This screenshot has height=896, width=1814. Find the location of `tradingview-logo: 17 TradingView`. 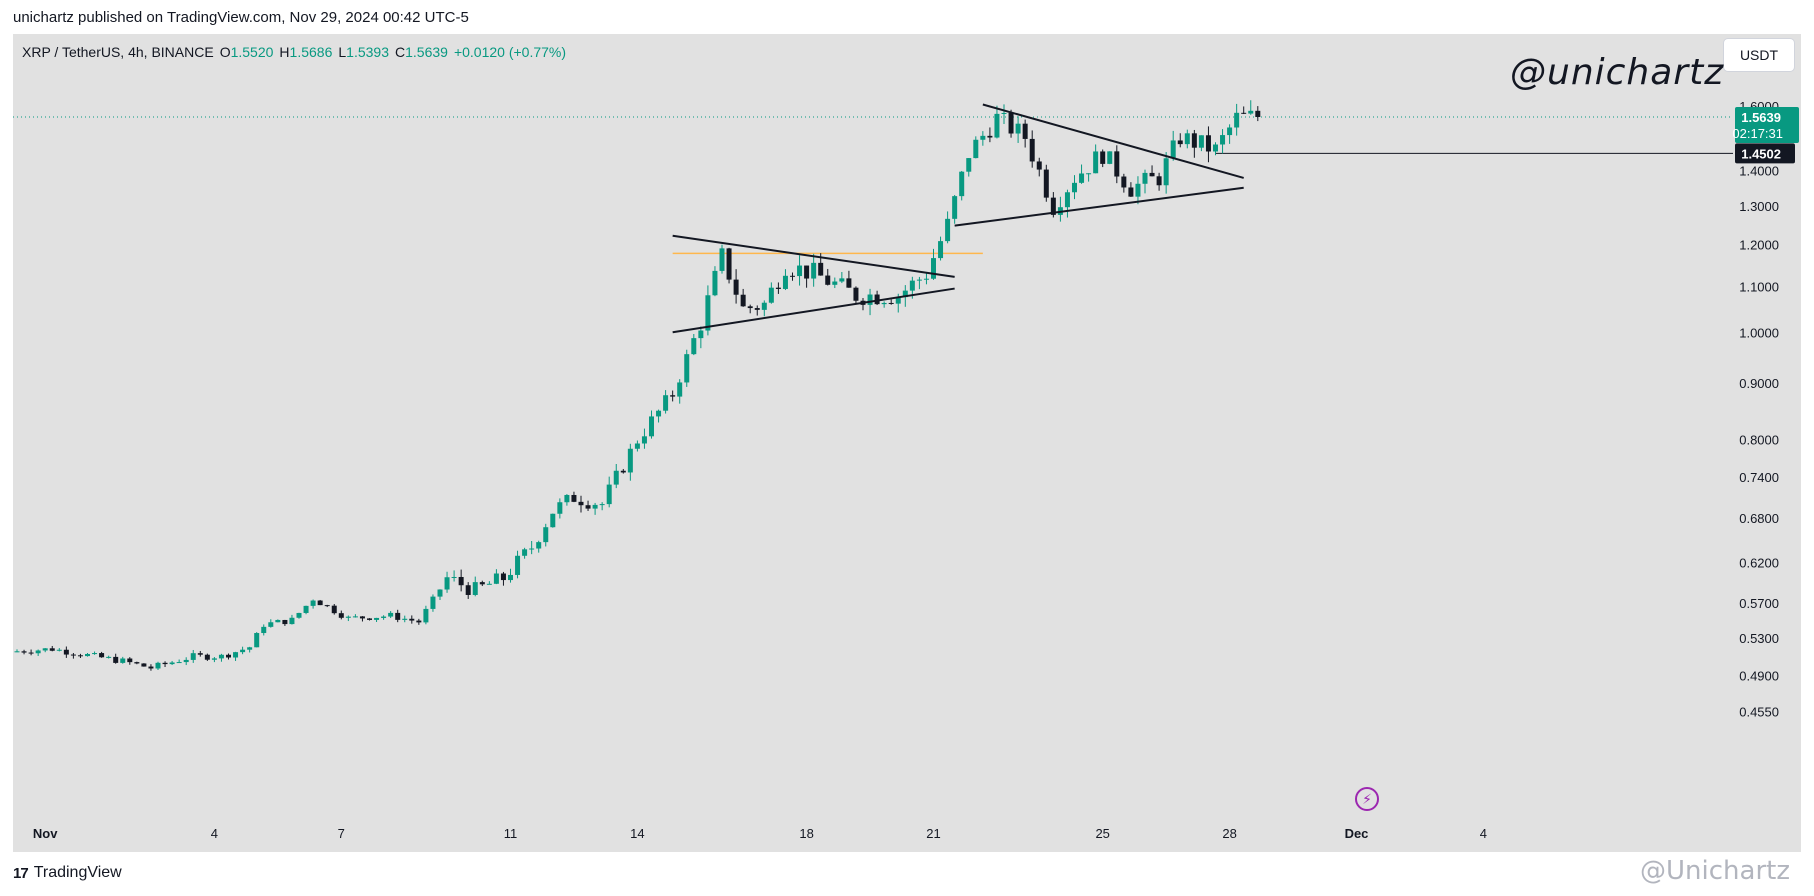

tradingview-logo: 17 TradingView is located at coordinates (67, 873).